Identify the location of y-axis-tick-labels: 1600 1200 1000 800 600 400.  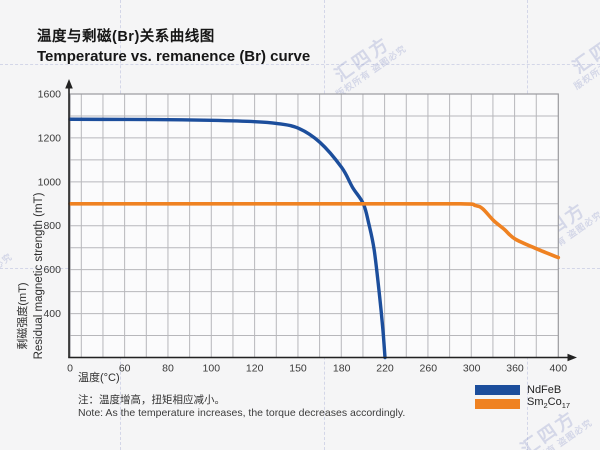
(50, 205).